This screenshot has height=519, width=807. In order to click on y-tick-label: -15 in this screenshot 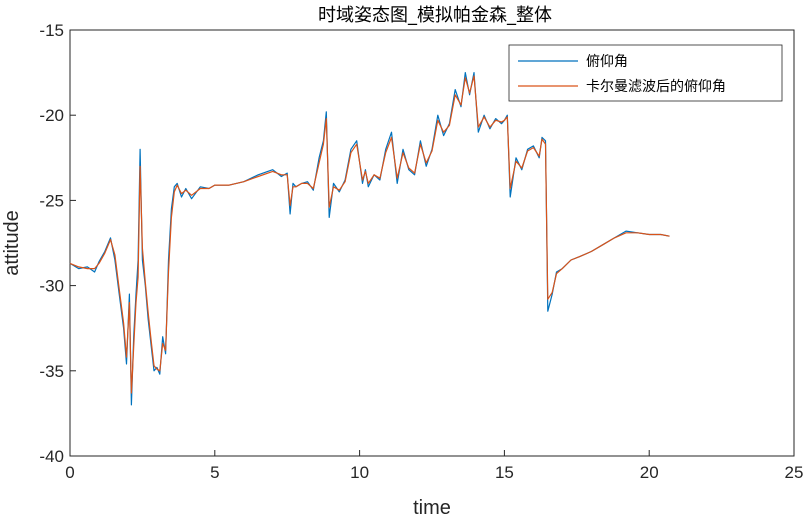, I will do `click(51, 30)`.